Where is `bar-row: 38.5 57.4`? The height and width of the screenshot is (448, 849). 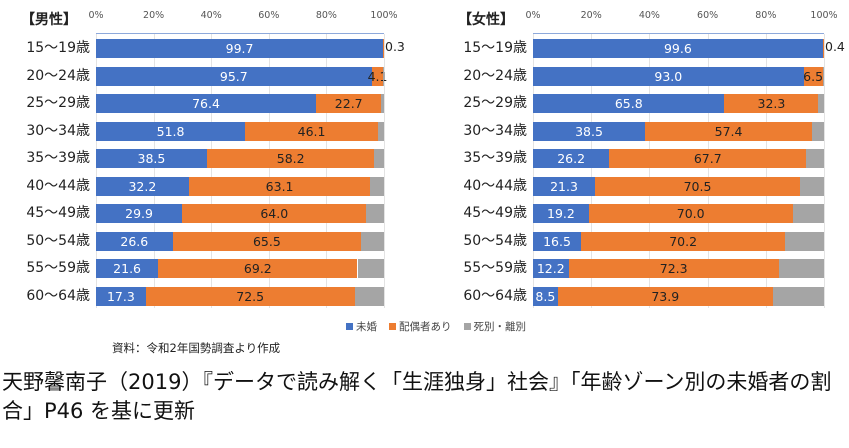 bar-row: 38.5 57.4 is located at coordinates (678, 131).